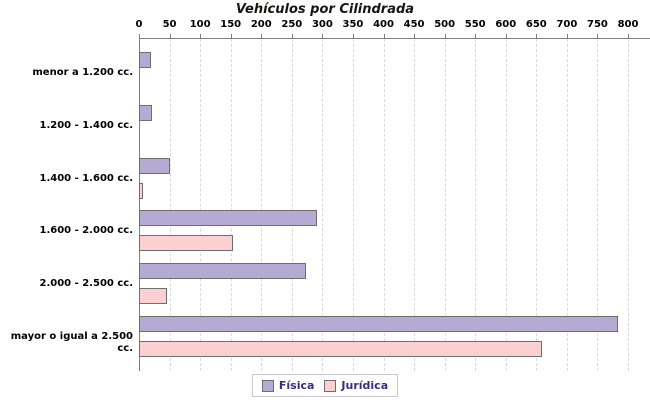 This screenshot has width=650, height=400. Describe the element at coordinates (86, 125) in the screenshot. I see `category-label: 1.200 - 1.400 cc.` at that location.